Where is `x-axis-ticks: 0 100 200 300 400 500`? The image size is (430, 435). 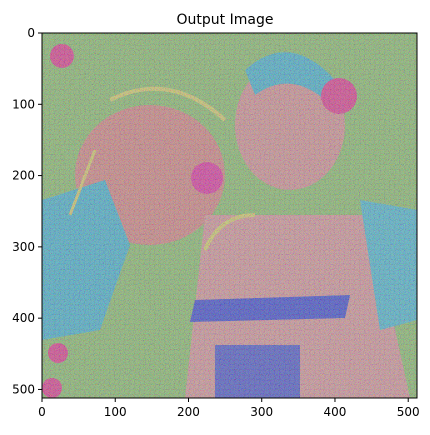
x-axis-ticks: 0 100 200 300 400 500 is located at coordinates (229, 408).